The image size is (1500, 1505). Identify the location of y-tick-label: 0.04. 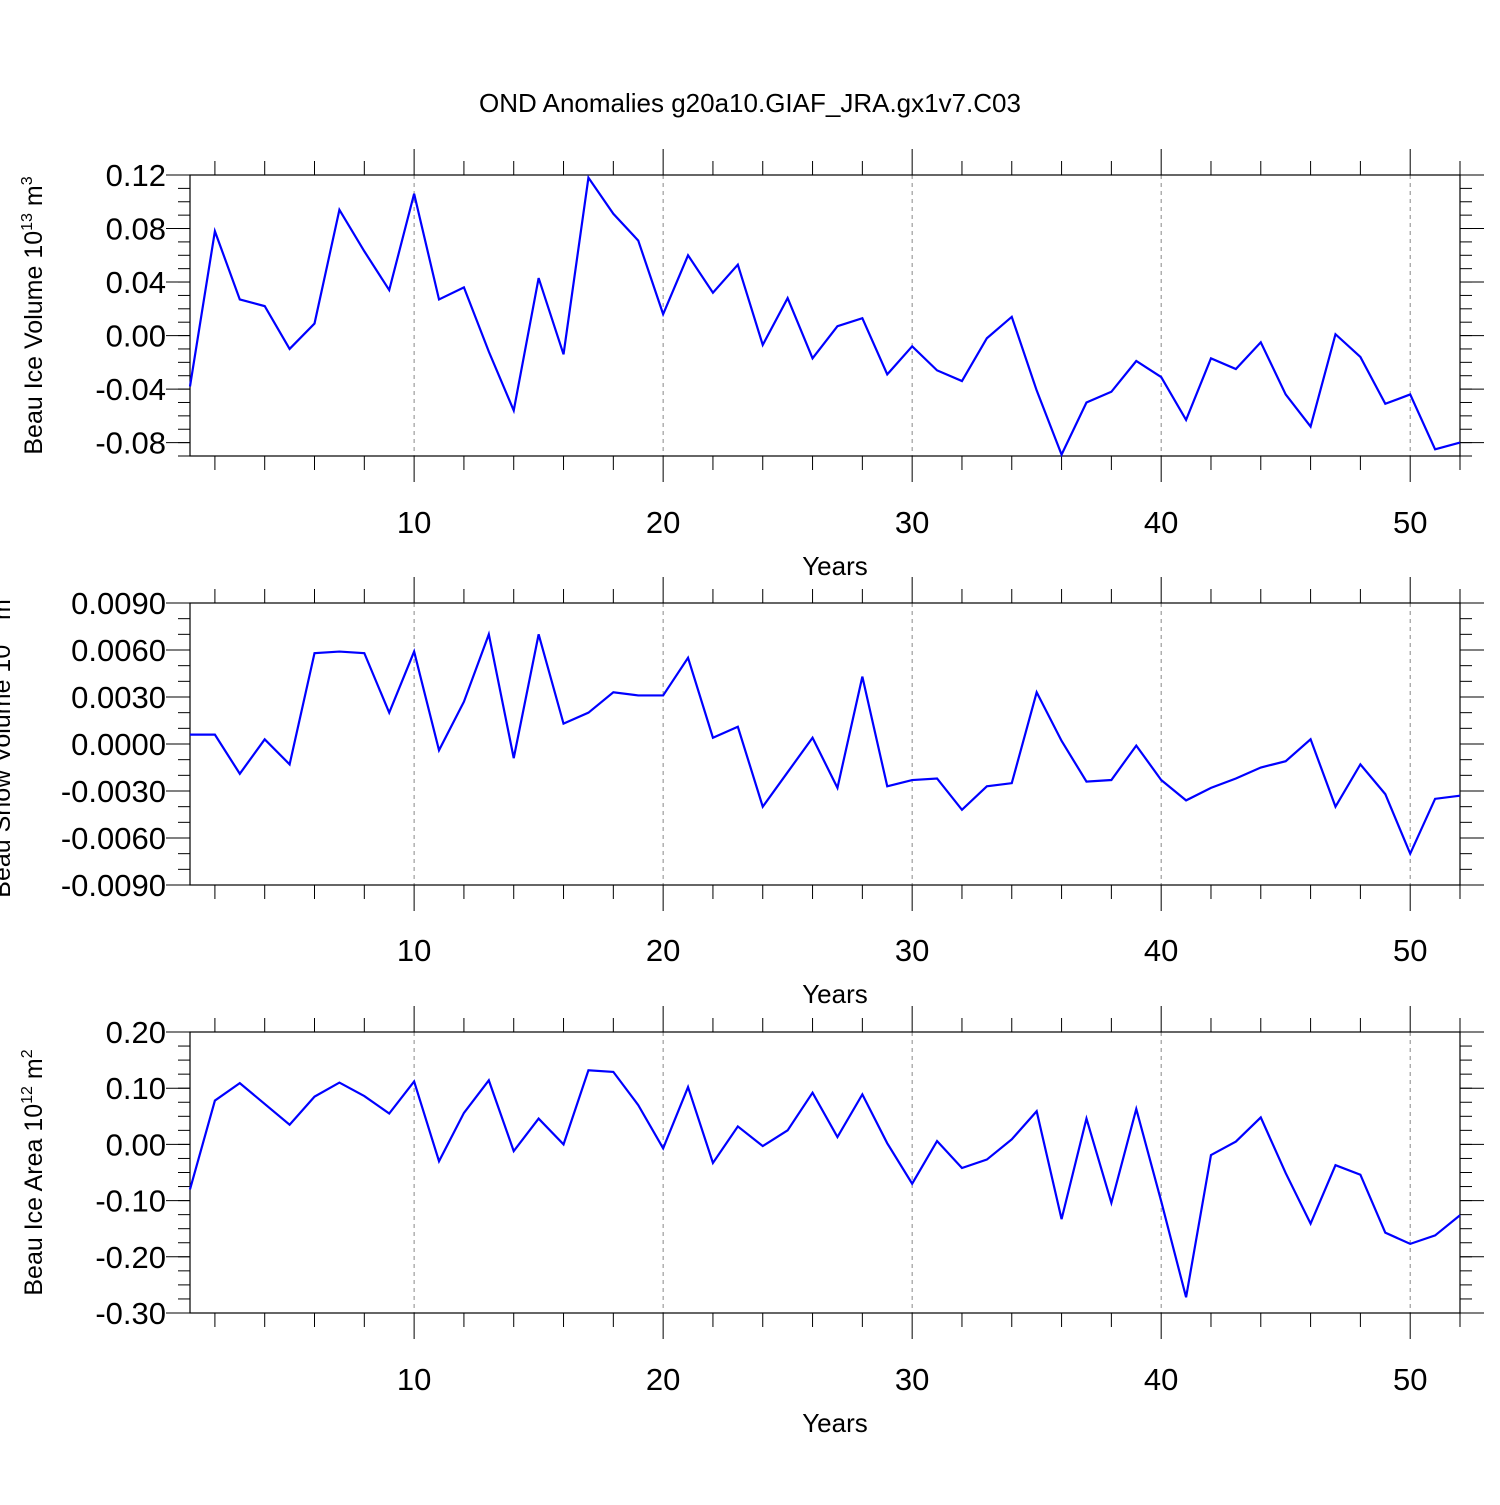
(136, 282).